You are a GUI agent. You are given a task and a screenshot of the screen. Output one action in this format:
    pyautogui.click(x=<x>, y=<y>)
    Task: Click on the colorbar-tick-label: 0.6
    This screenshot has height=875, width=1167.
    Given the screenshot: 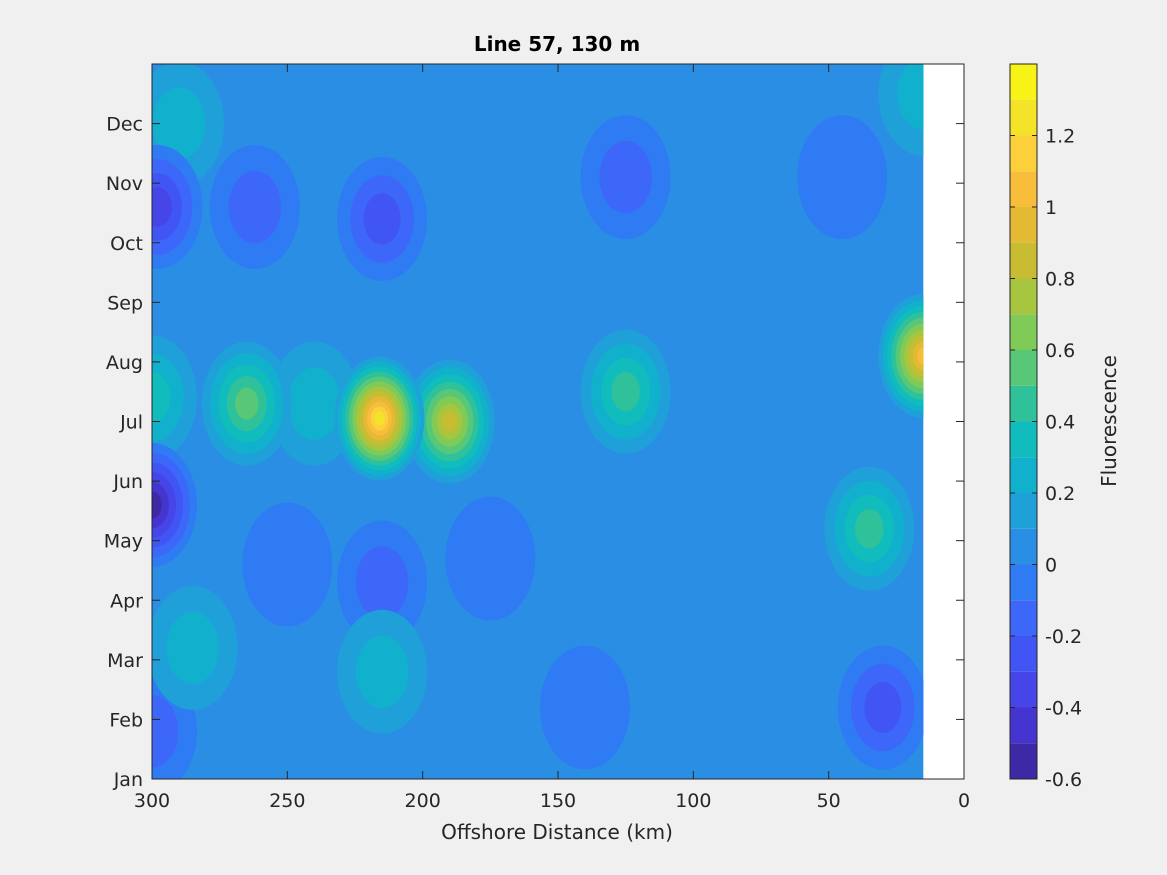 What is the action you would take?
    pyautogui.click(x=1060, y=351)
    